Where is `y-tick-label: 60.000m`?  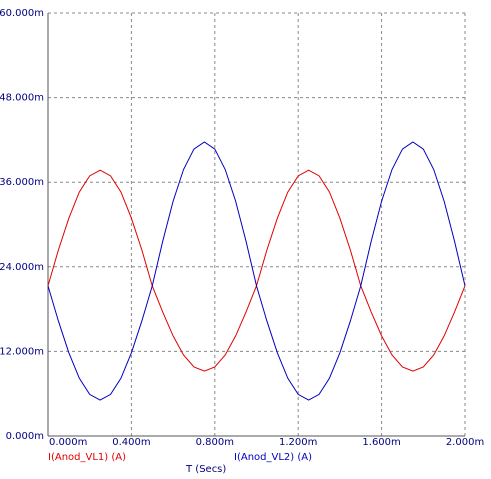 y-tick-label: 60.000m is located at coordinates (22, 13).